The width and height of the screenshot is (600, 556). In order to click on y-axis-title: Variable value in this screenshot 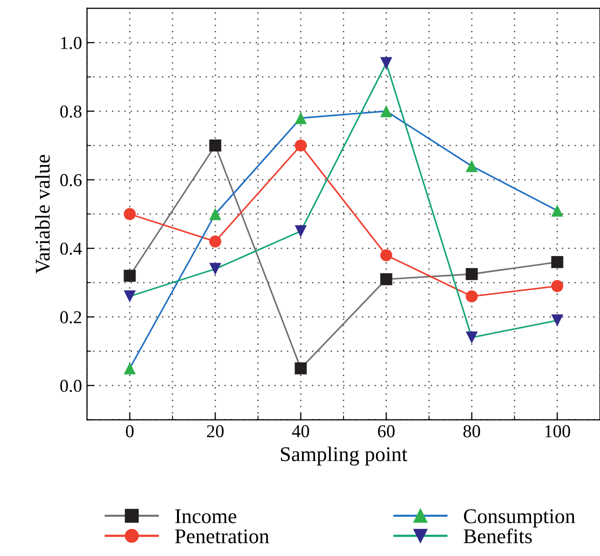, I will do `click(42, 214)`.